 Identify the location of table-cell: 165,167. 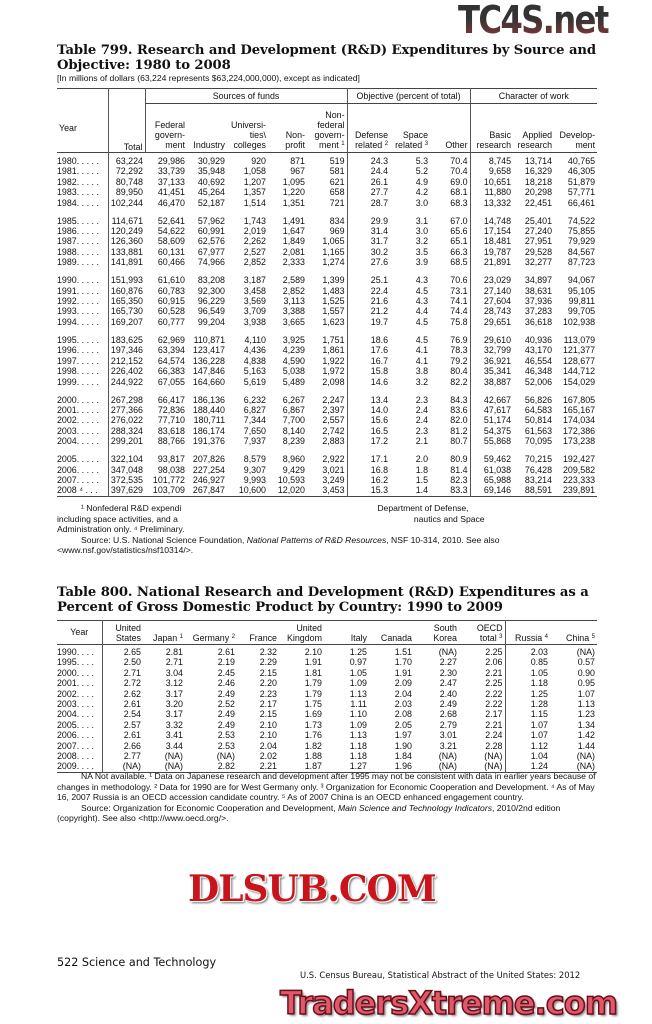
(579, 409).